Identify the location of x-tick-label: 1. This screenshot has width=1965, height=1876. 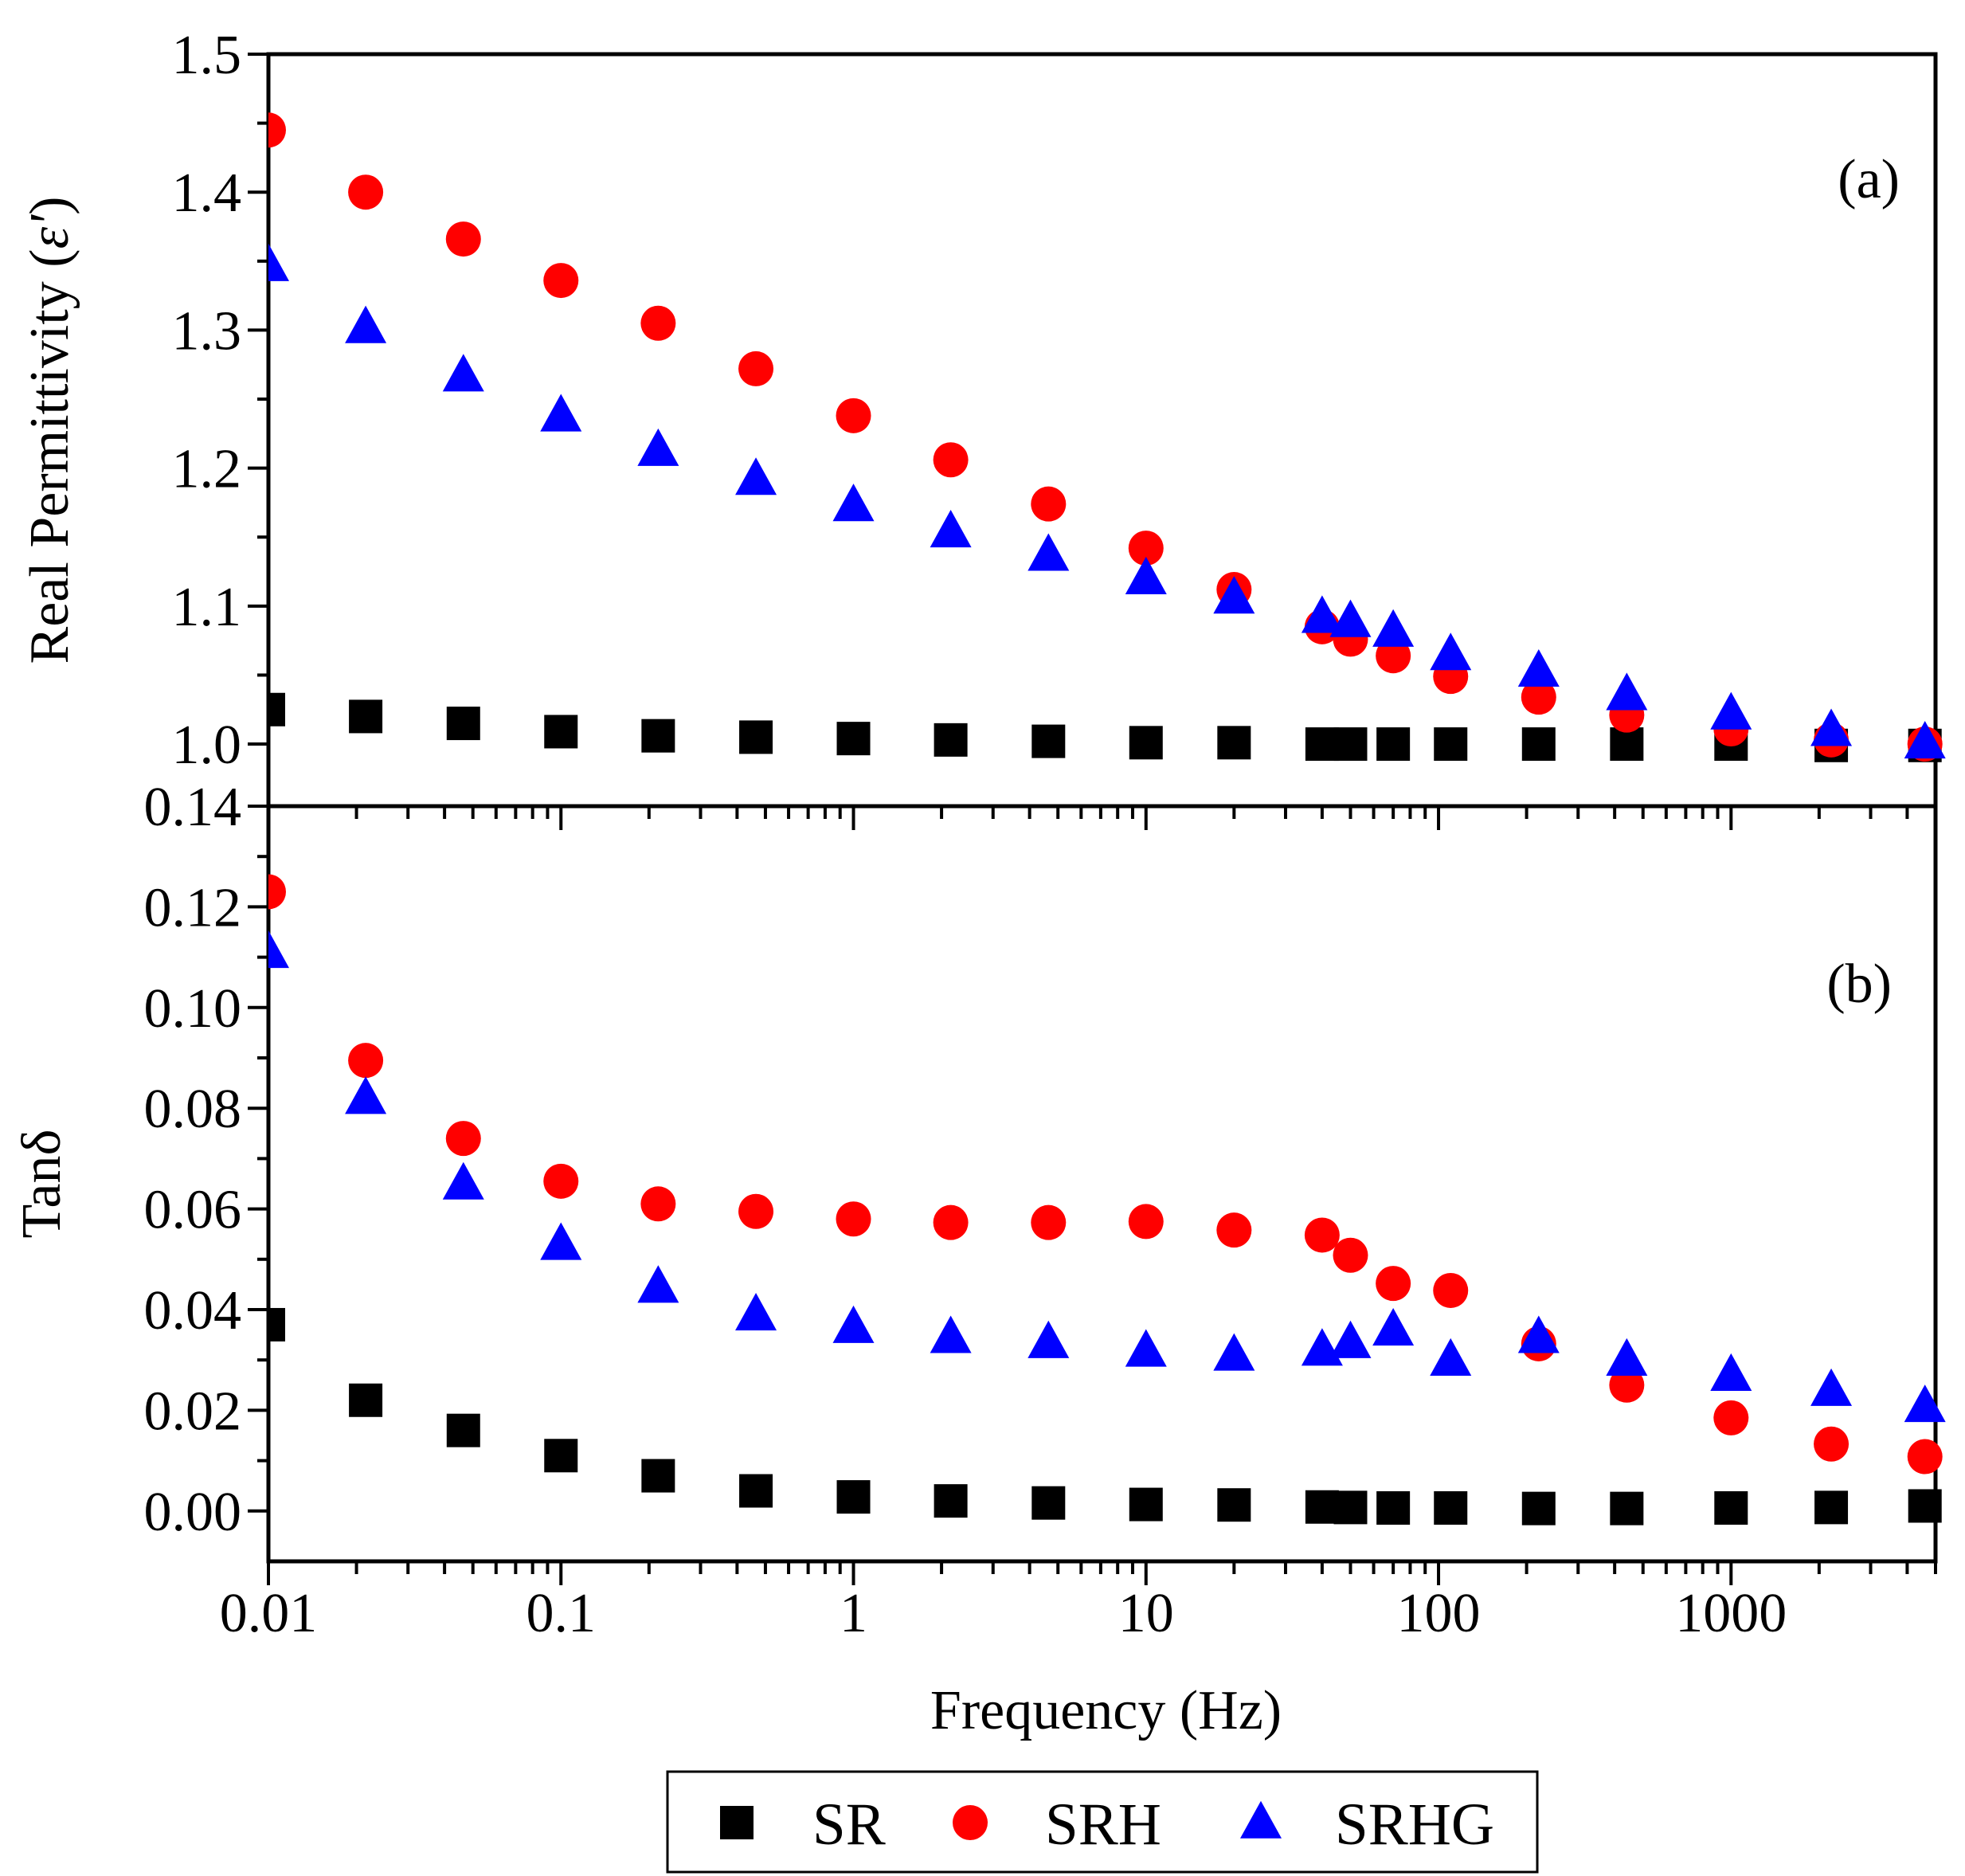
(853, 1613).